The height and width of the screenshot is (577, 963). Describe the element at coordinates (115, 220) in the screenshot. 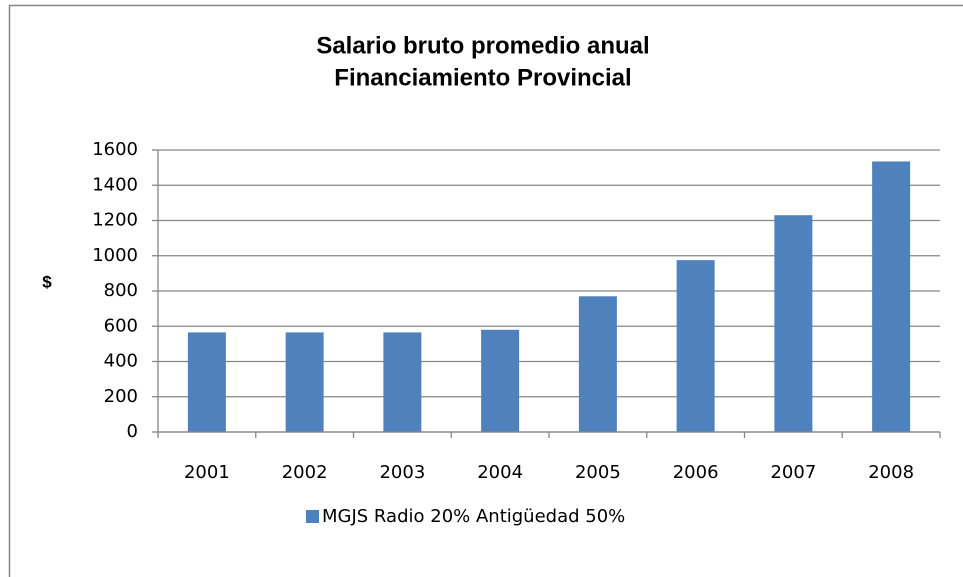

I see `y-tick-label: 1200` at that location.